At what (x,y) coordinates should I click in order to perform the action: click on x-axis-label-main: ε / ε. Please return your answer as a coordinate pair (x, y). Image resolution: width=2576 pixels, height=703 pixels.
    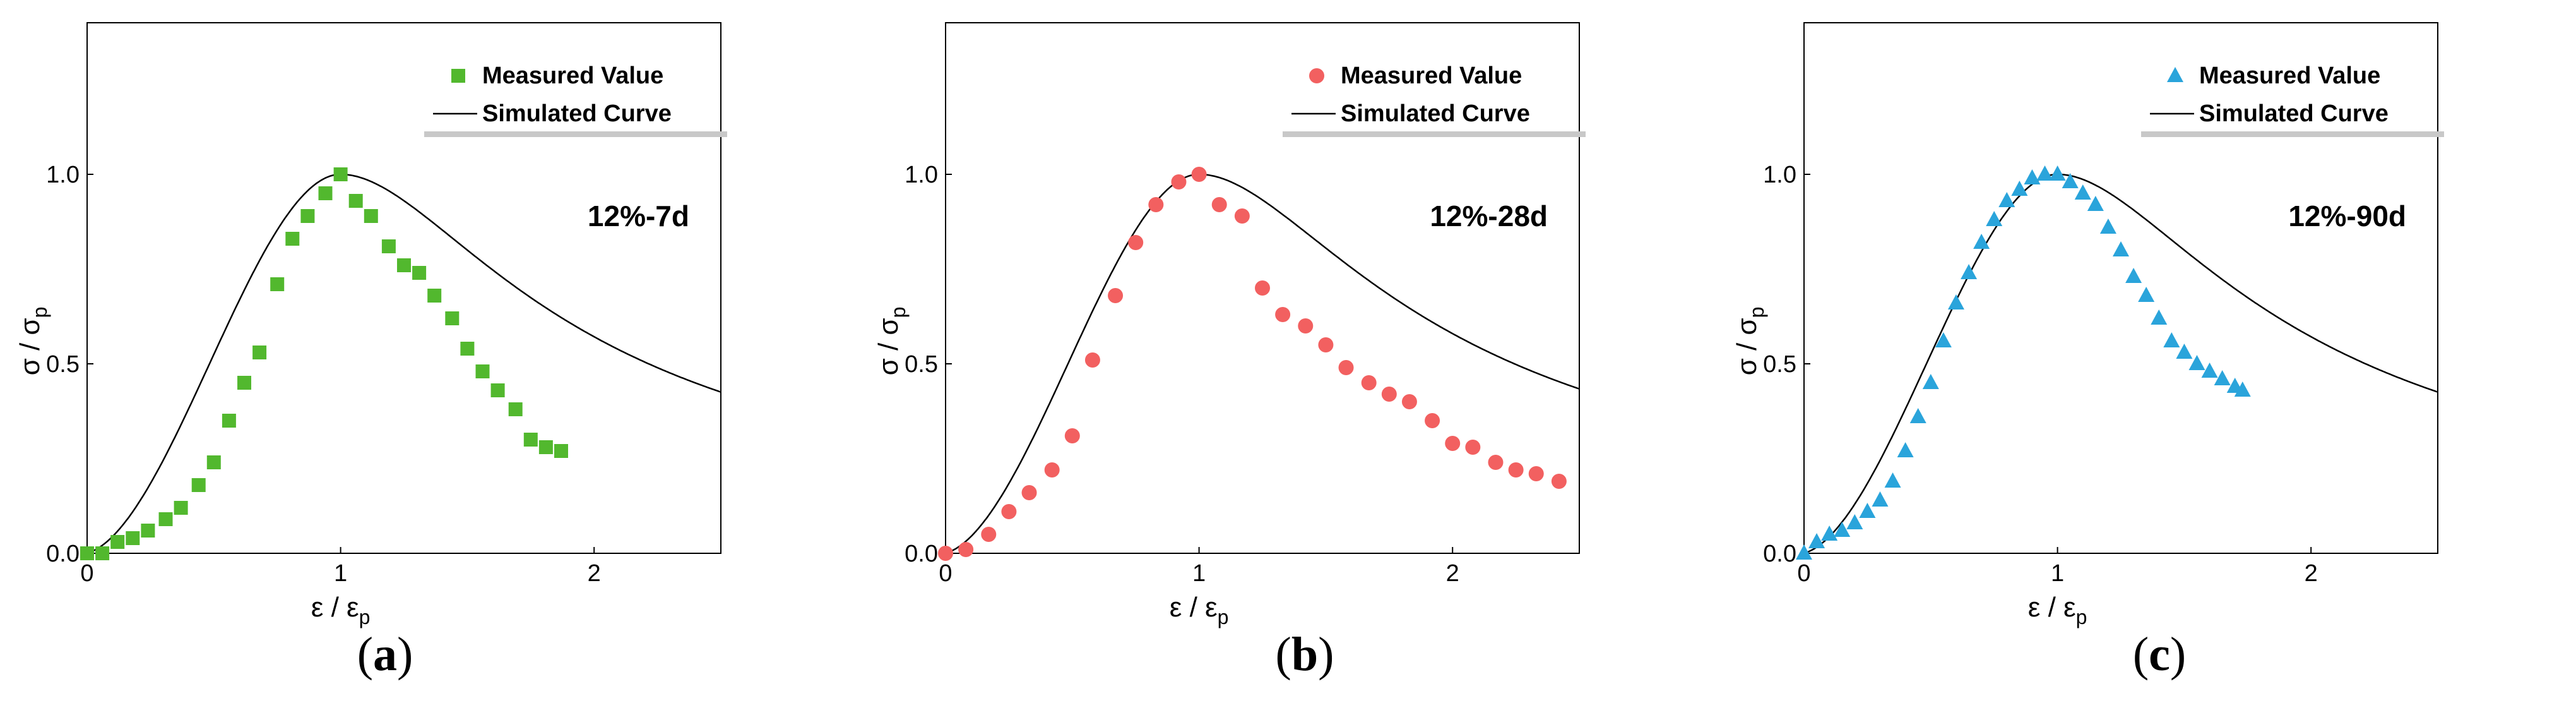
    Looking at the image, I should click on (2052, 607).